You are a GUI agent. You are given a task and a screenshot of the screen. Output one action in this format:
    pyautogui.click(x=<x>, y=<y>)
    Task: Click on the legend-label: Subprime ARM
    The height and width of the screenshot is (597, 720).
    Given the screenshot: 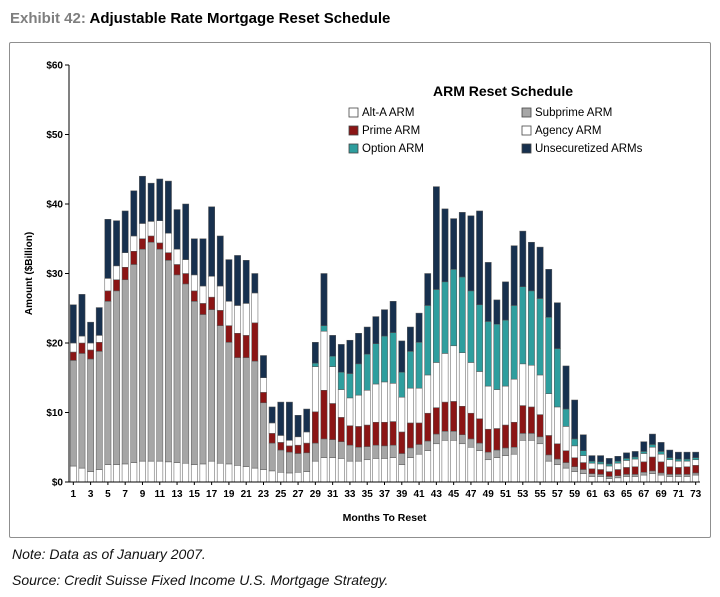 What is the action you would take?
    pyautogui.click(x=573, y=113)
    